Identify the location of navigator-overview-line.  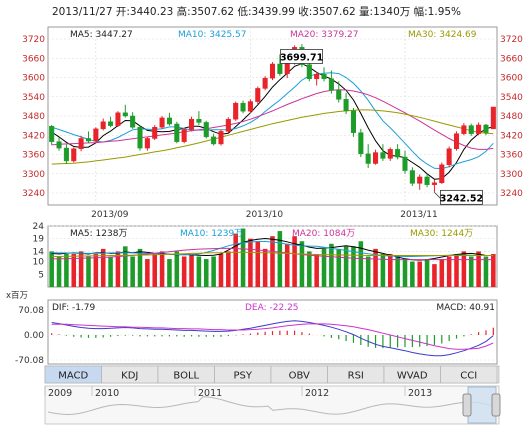
(273, 406).